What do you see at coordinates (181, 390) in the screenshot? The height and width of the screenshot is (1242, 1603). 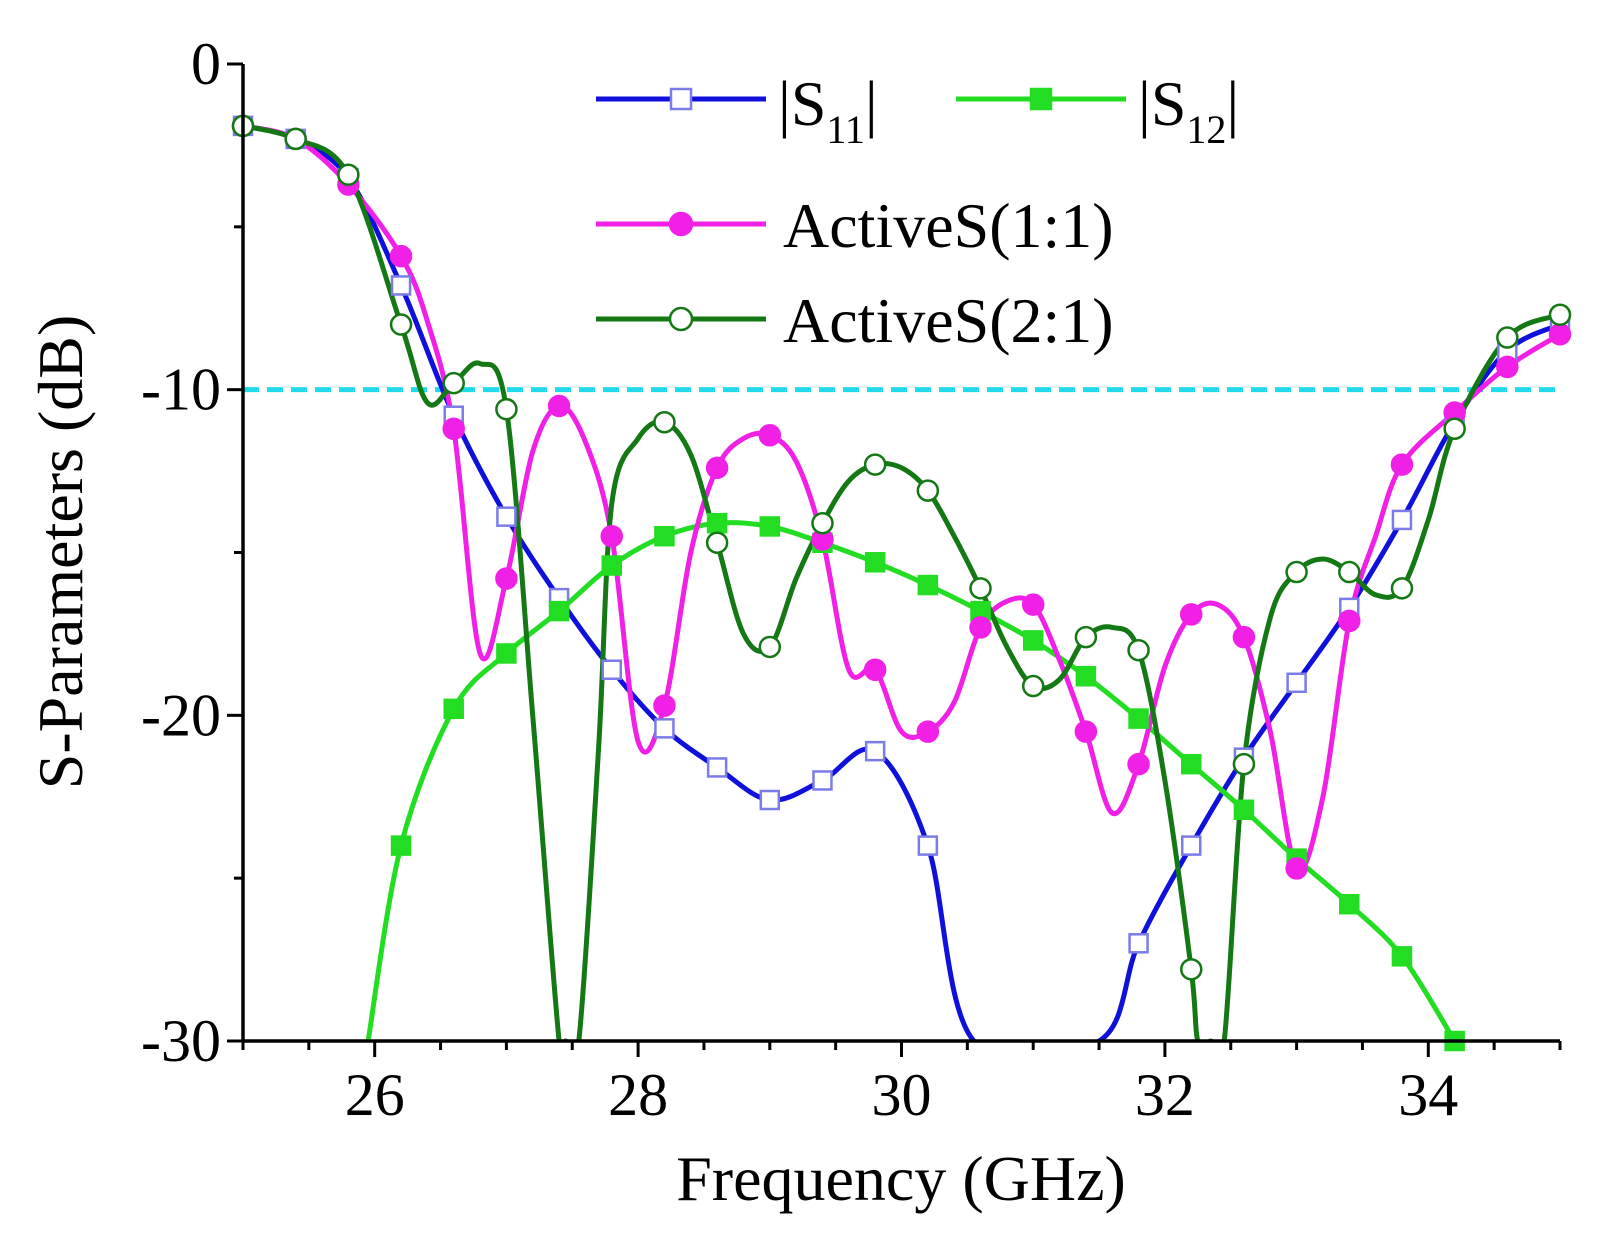 I see `y-tick-label: -10` at bounding box center [181, 390].